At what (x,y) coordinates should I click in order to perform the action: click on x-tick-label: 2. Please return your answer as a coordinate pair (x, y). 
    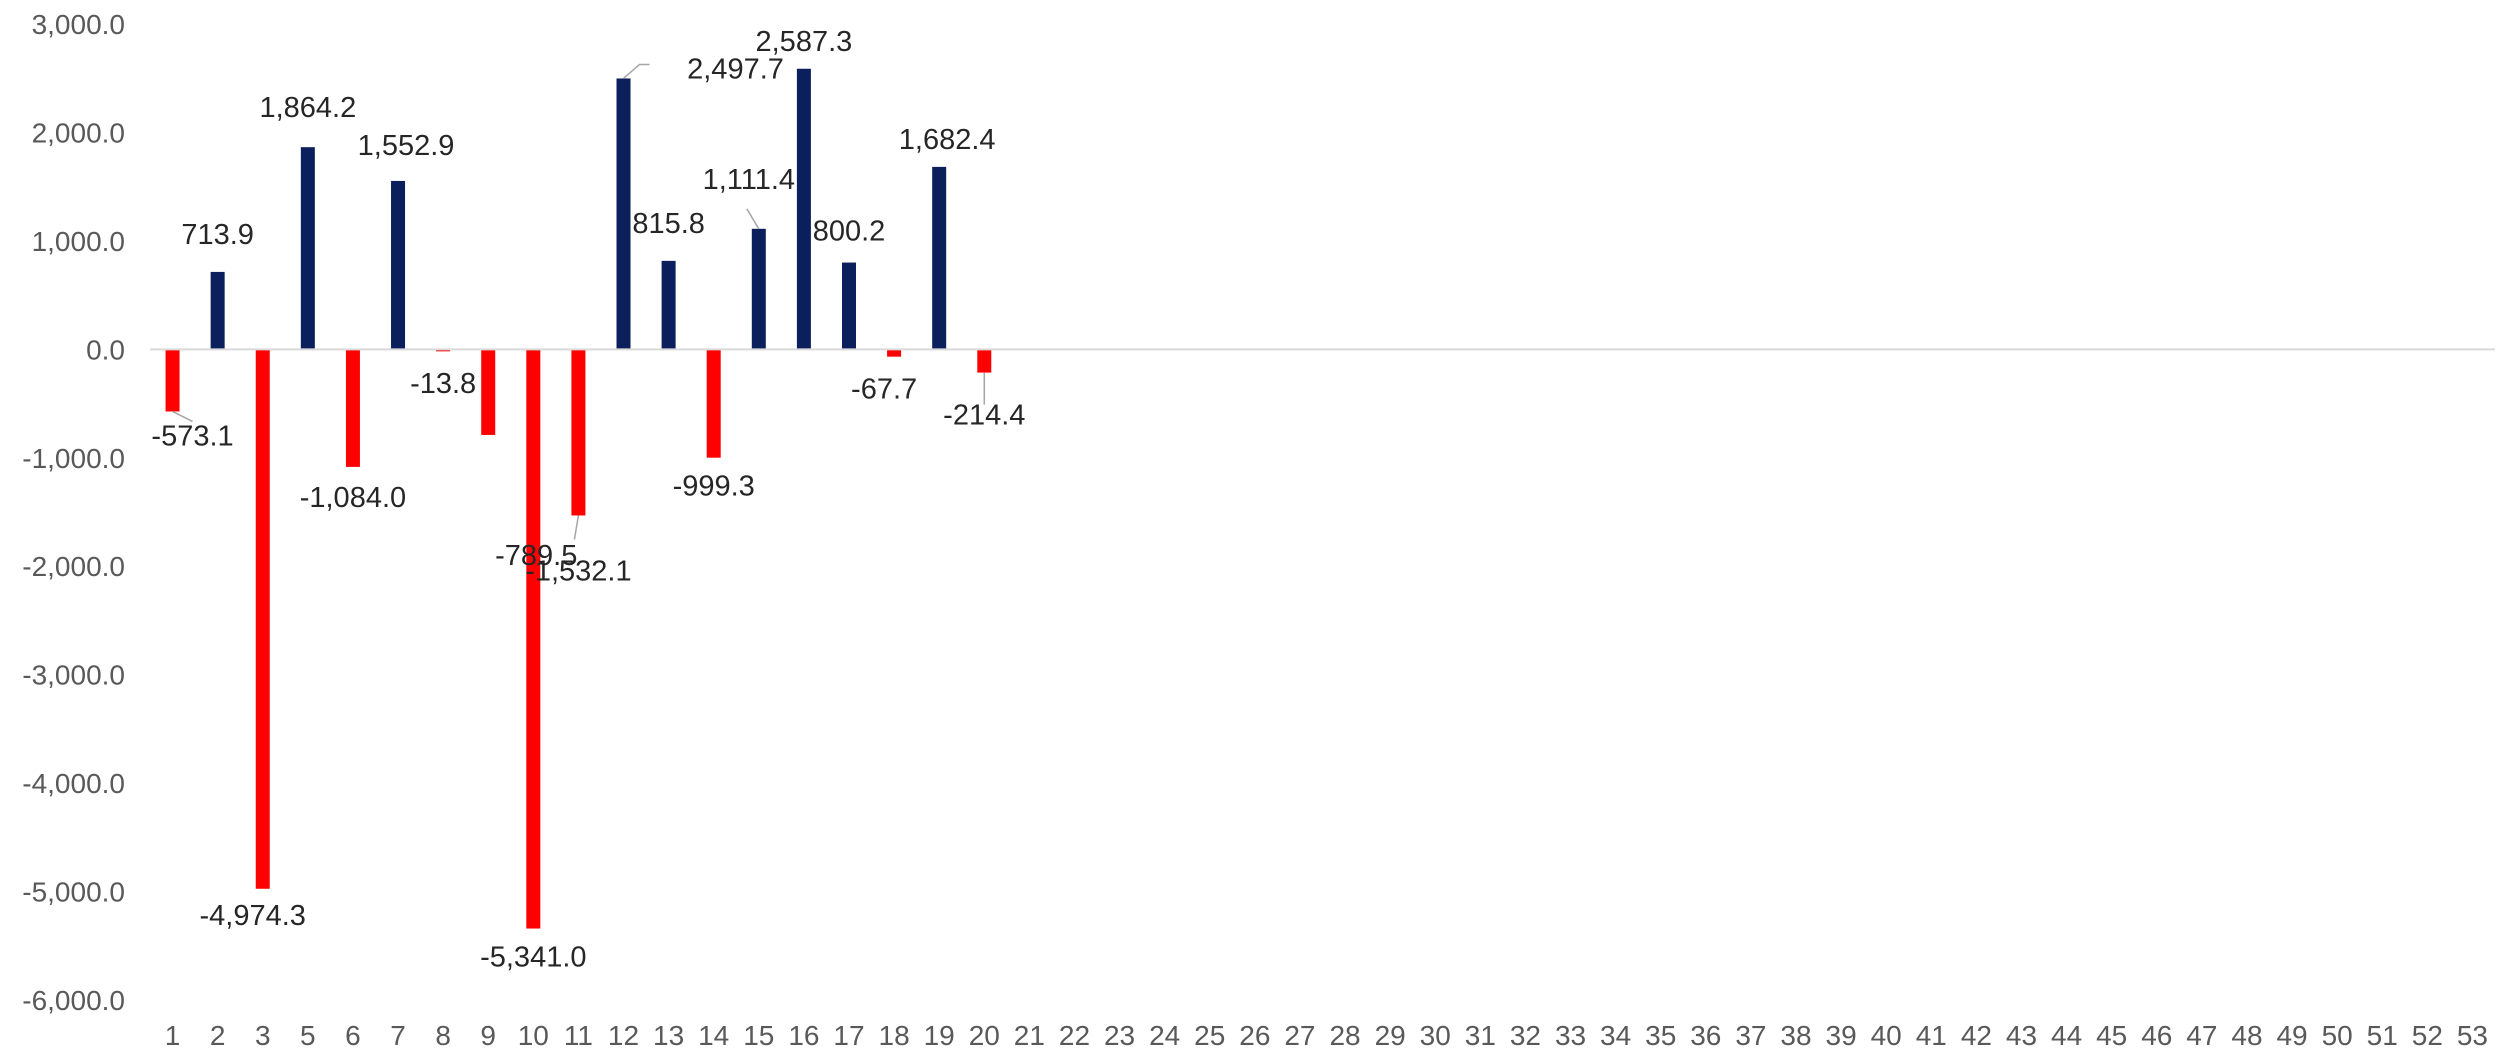
    Looking at the image, I should click on (218, 1035).